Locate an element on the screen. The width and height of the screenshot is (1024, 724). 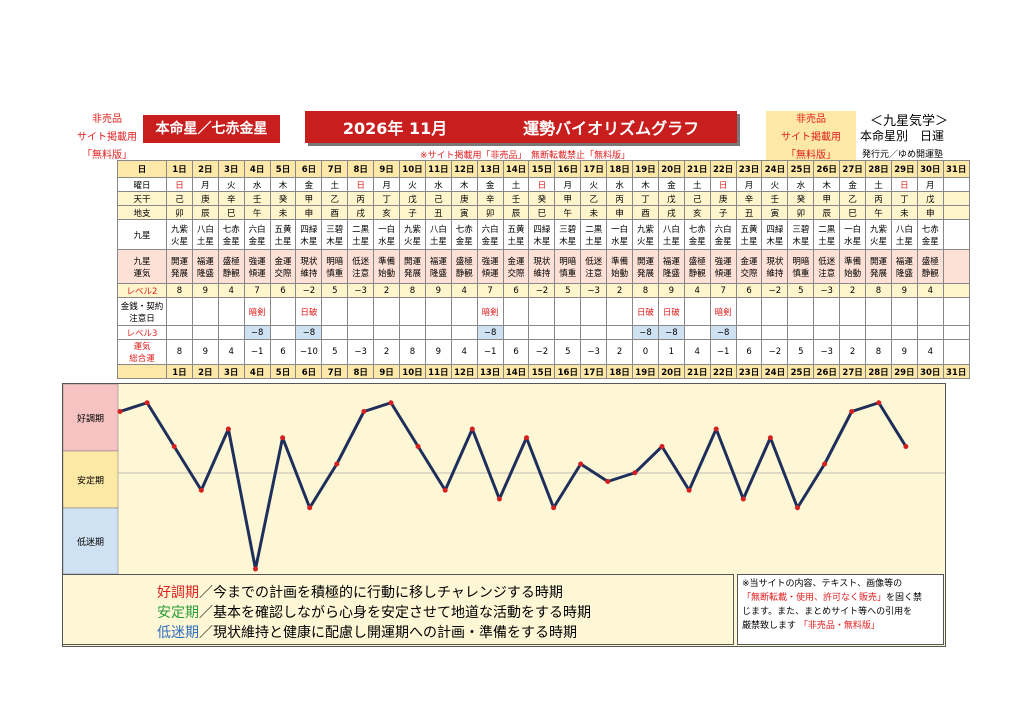
notice-text: を固く禁 is located at coordinates (904, 598).